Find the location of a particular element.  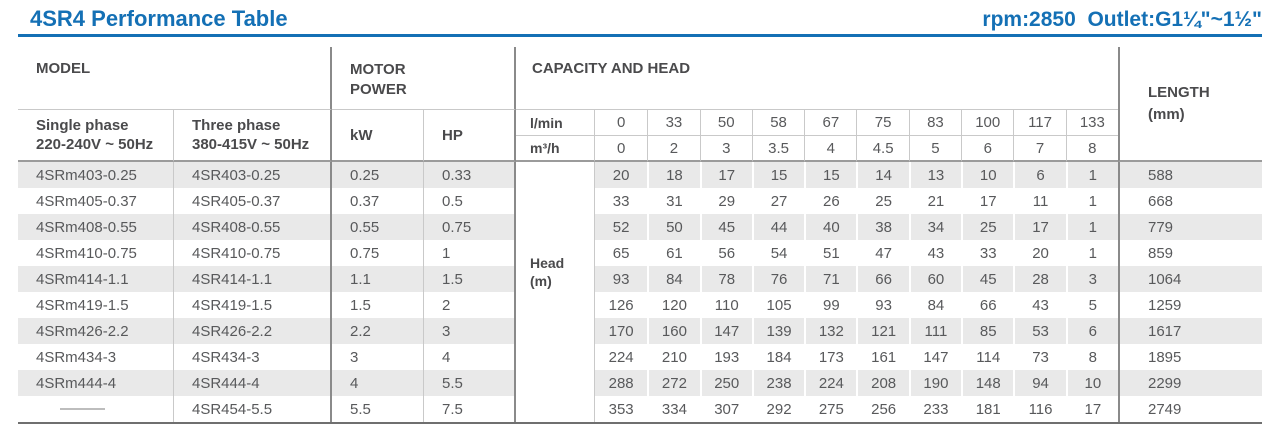

head-value-cell: 275 is located at coordinates (830, 409).